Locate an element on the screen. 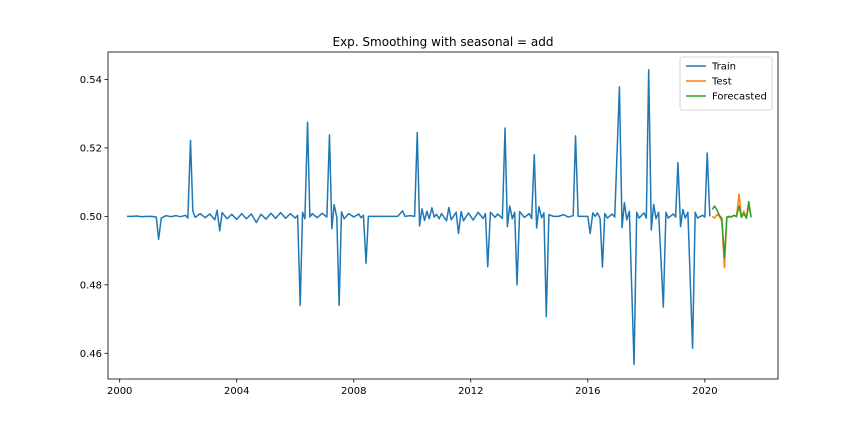  y-tick-label: 0.52 is located at coordinates (91, 148).